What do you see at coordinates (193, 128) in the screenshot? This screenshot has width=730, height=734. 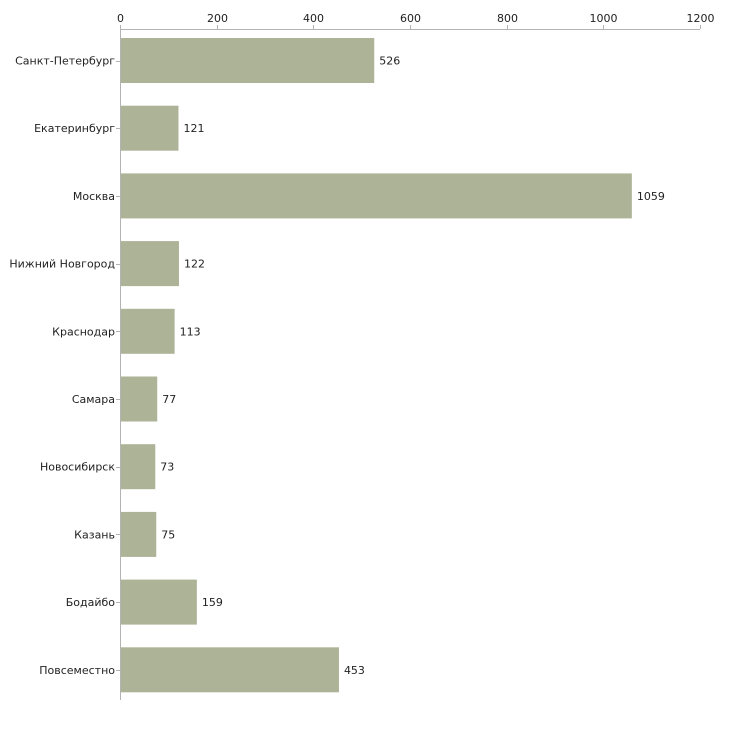 I see `value-label: 121` at bounding box center [193, 128].